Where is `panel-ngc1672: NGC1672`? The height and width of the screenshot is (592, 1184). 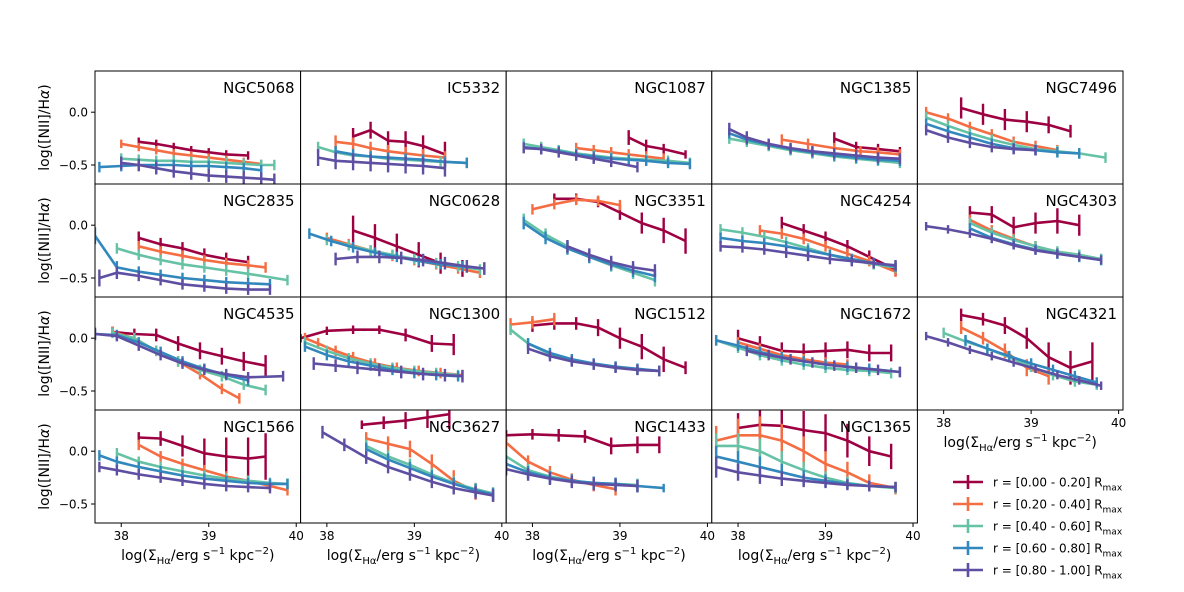
panel-ngc1672: NGC1672 is located at coordinates (814, 353).